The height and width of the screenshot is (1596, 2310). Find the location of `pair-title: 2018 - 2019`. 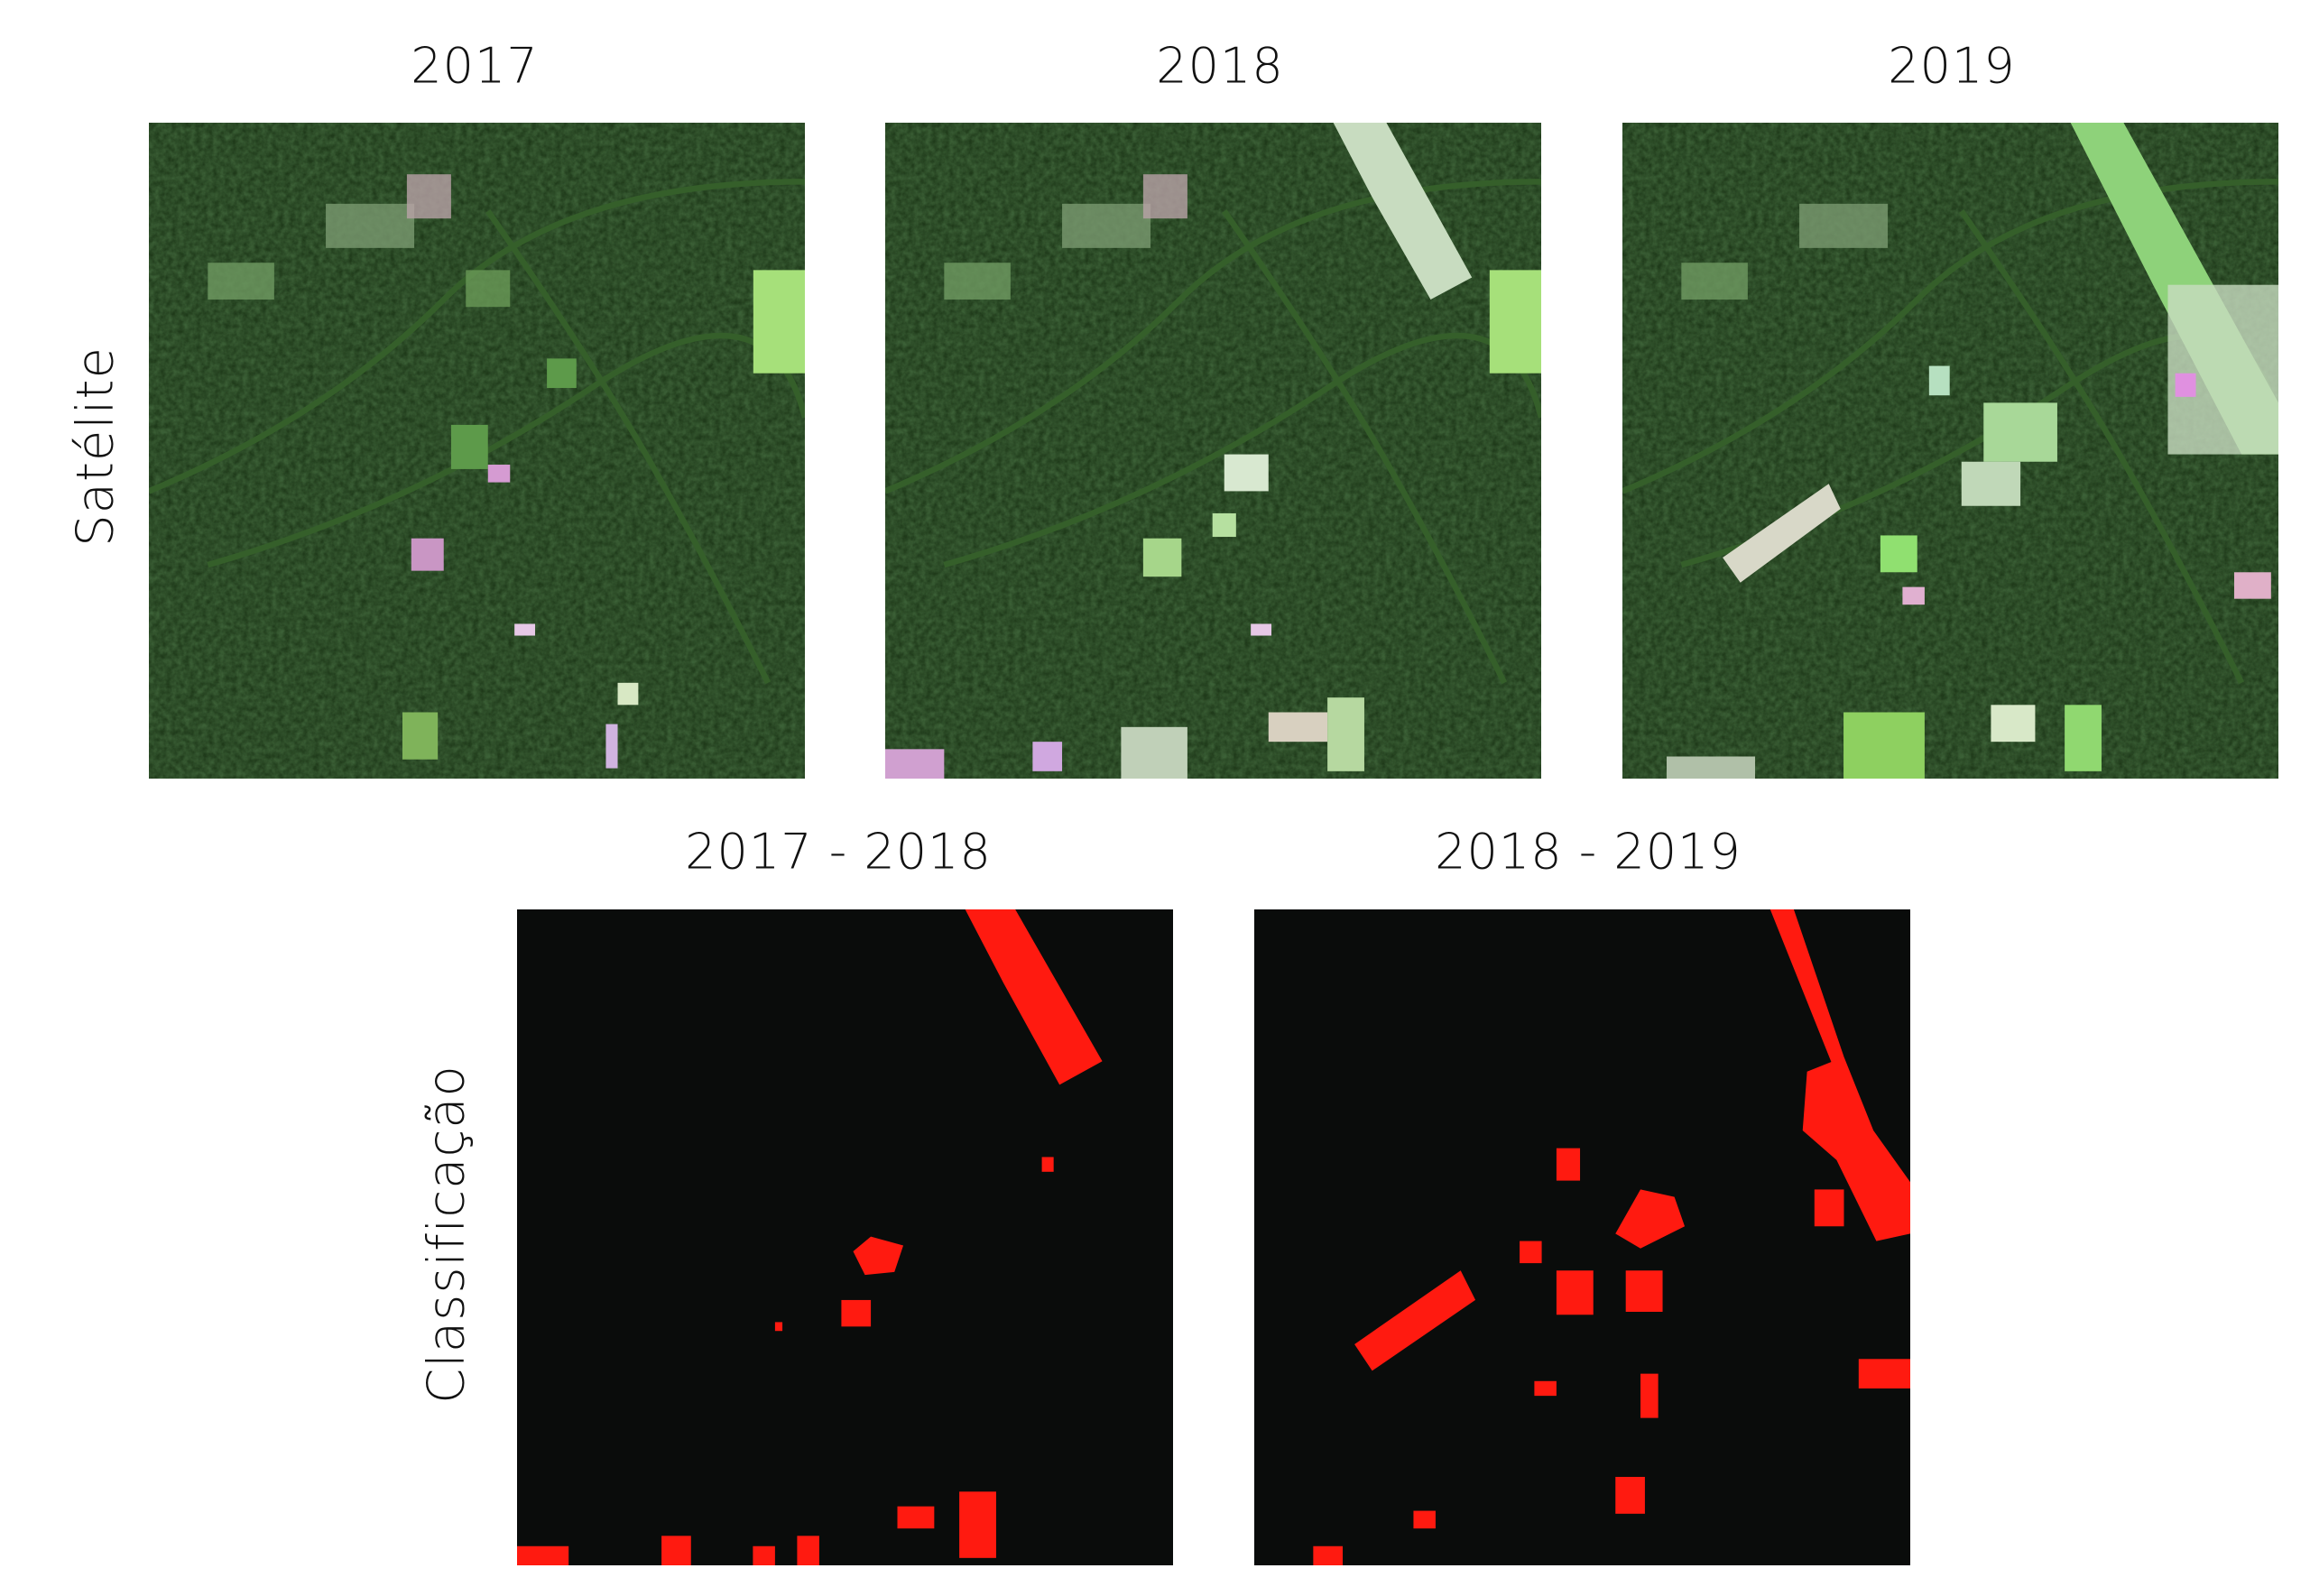

pair-title: 2018 - 2019 is located at coordinates (1588, 852).